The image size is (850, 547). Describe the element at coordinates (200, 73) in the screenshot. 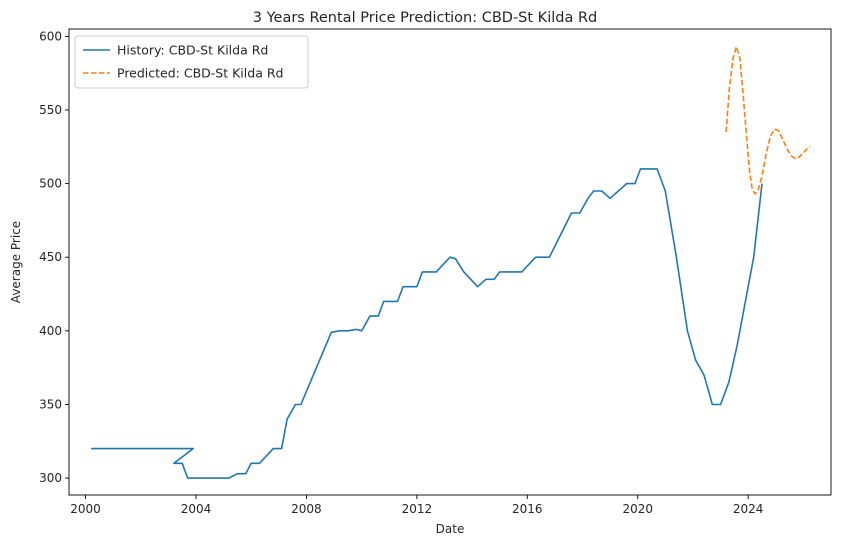

I see `legend-label-predicted: Predicted: CBD-St Kilda Rd` at that location.